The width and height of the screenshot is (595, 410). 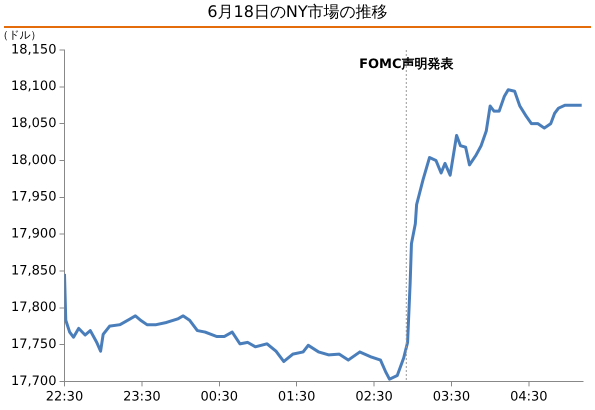 I want to click on x-tick-label: 01:30, so click(x=297, y=397).